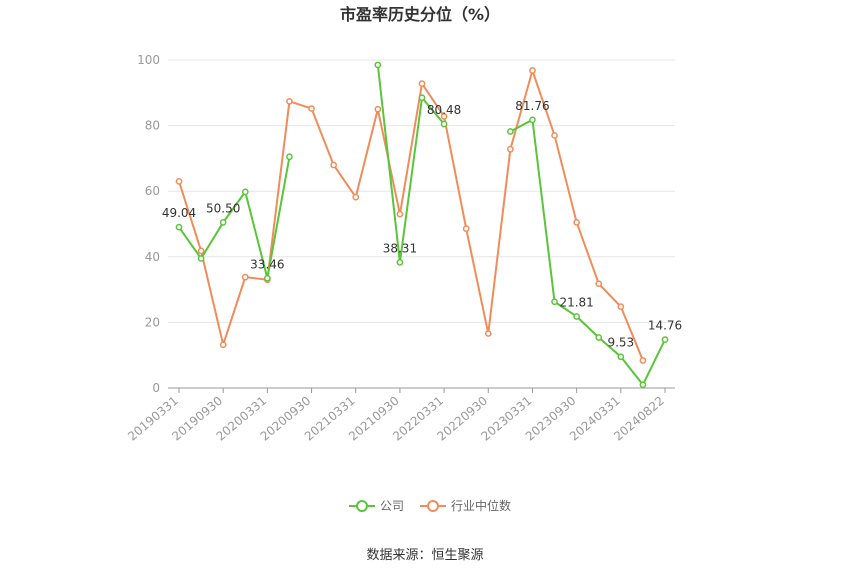 Image resolution: width=850 pixels, height=575 pixels. Describe the element at coordinates (576, 302) in the screenshot. I see `data-label: 21.81` at that location.